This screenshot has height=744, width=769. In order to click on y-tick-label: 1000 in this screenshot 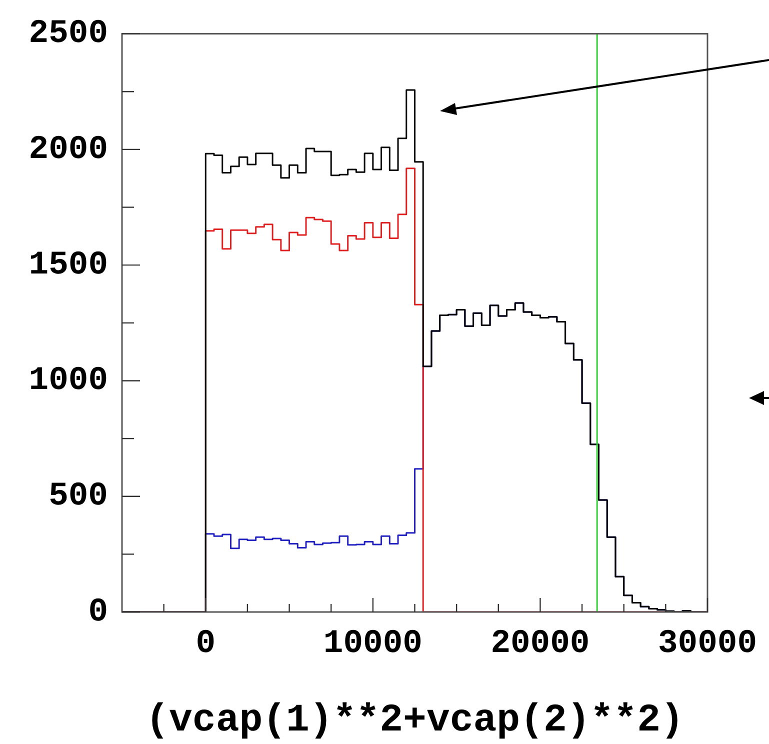, I will do `click(68, 381)`.